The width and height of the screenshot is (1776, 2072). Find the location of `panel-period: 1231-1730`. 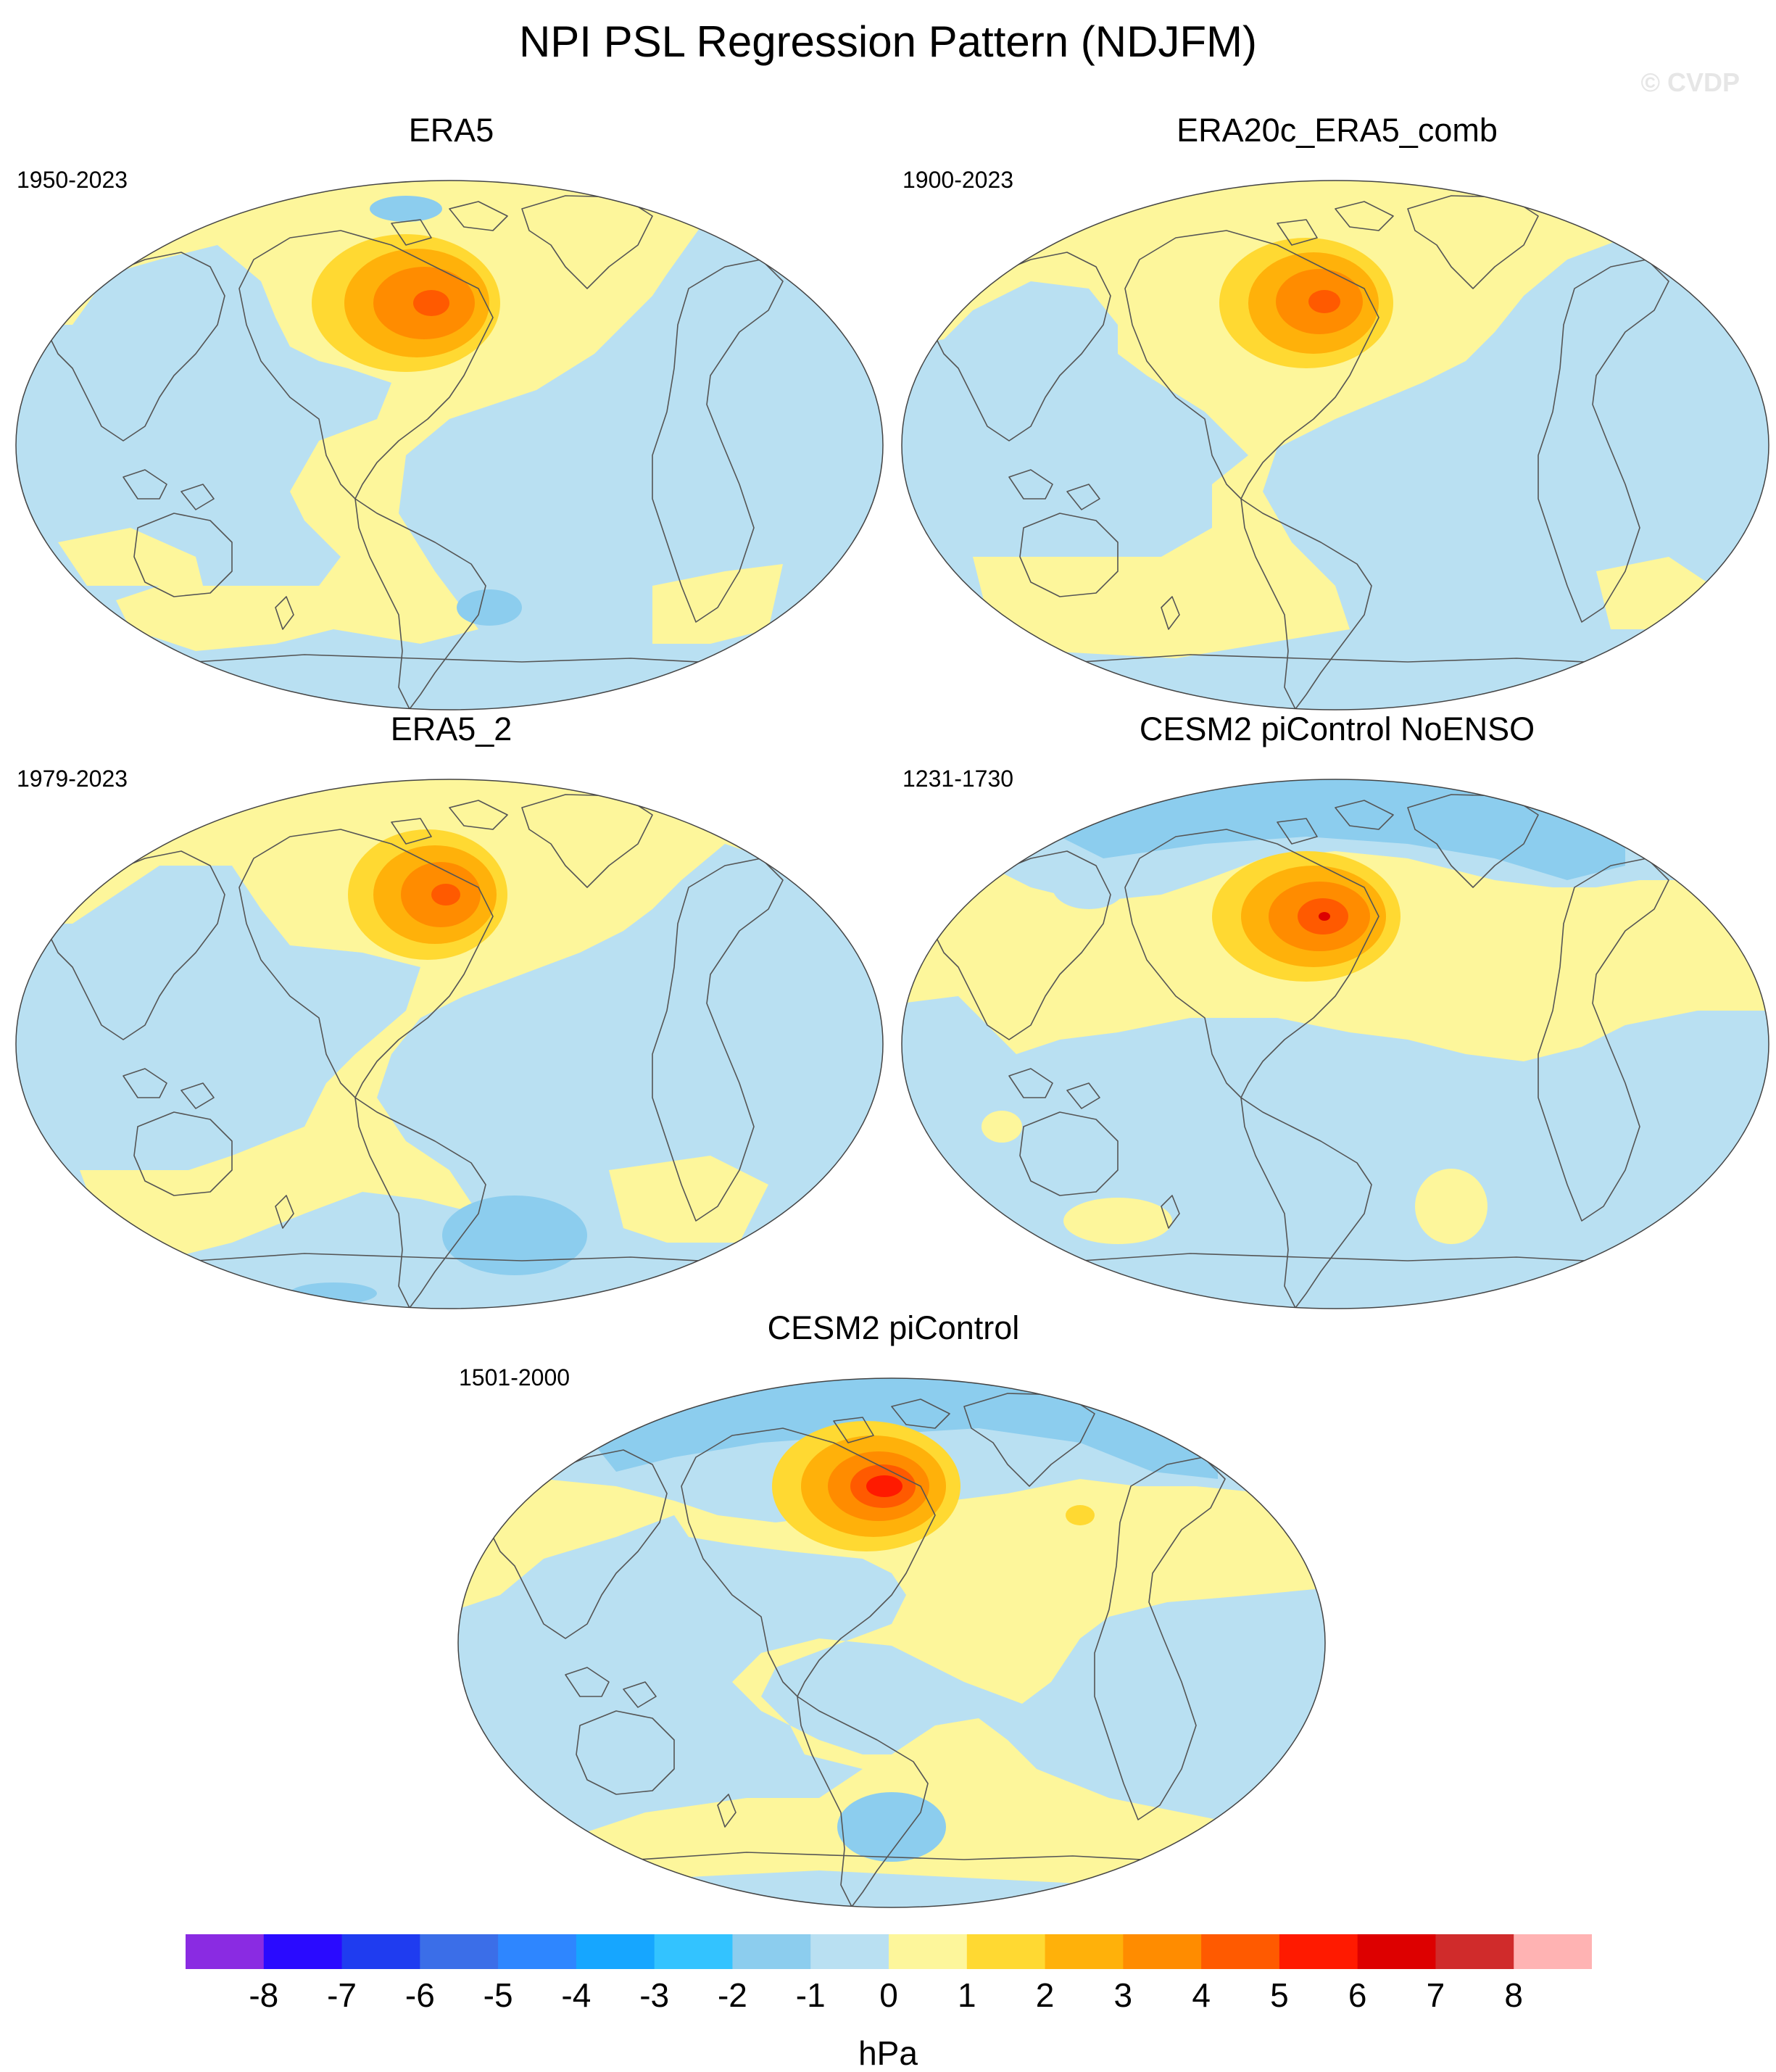

panel-period: 1231-1730 is located at coordinates (958, 779).